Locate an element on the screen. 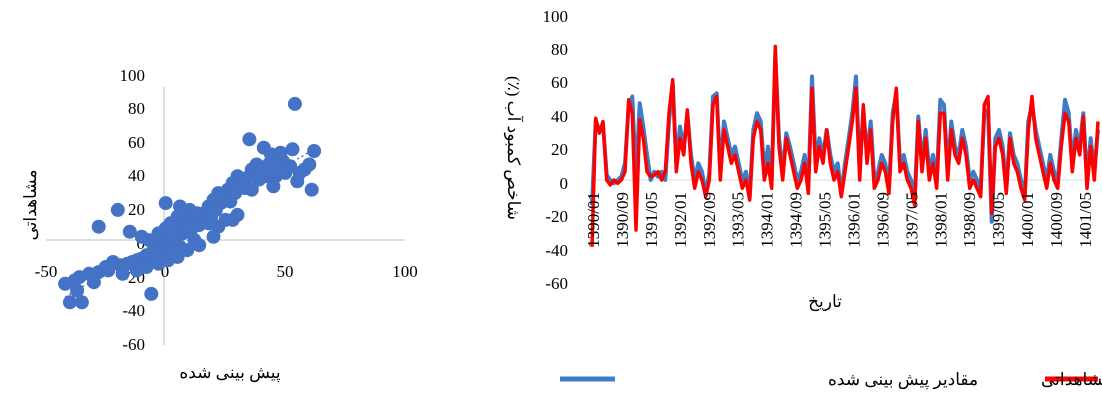 The height and width of the screenshot is (399, 1102). line-y-tick: 100 is located at coordinates (556, 16).